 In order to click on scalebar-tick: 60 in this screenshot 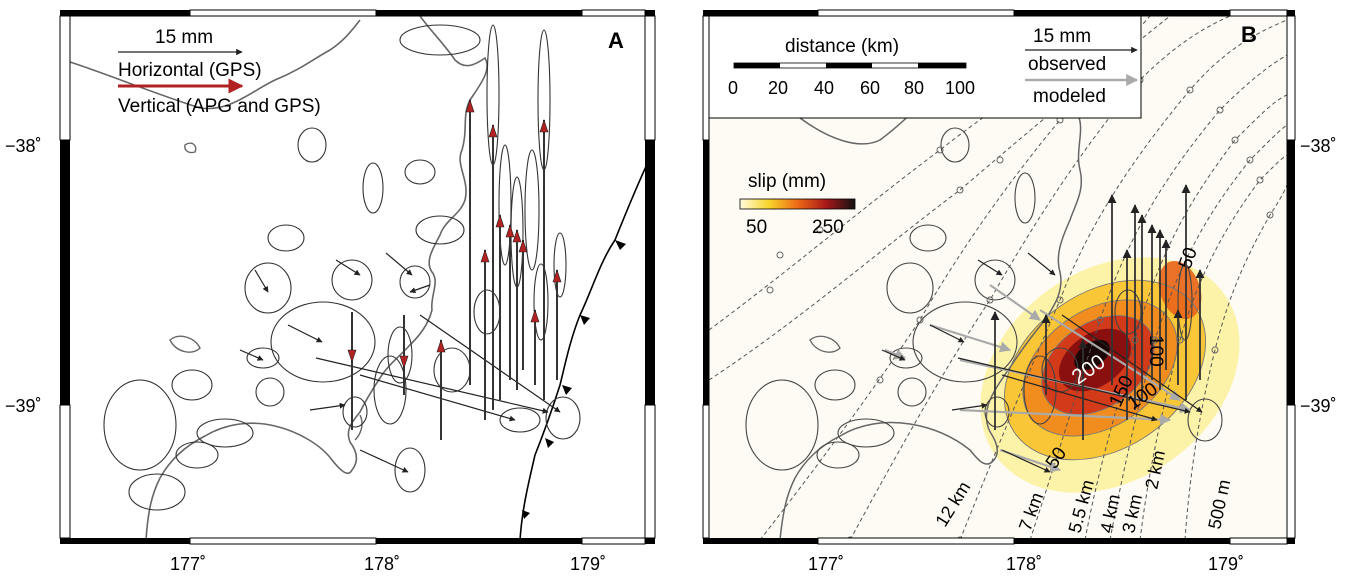, I will do `click(870, 88)`.